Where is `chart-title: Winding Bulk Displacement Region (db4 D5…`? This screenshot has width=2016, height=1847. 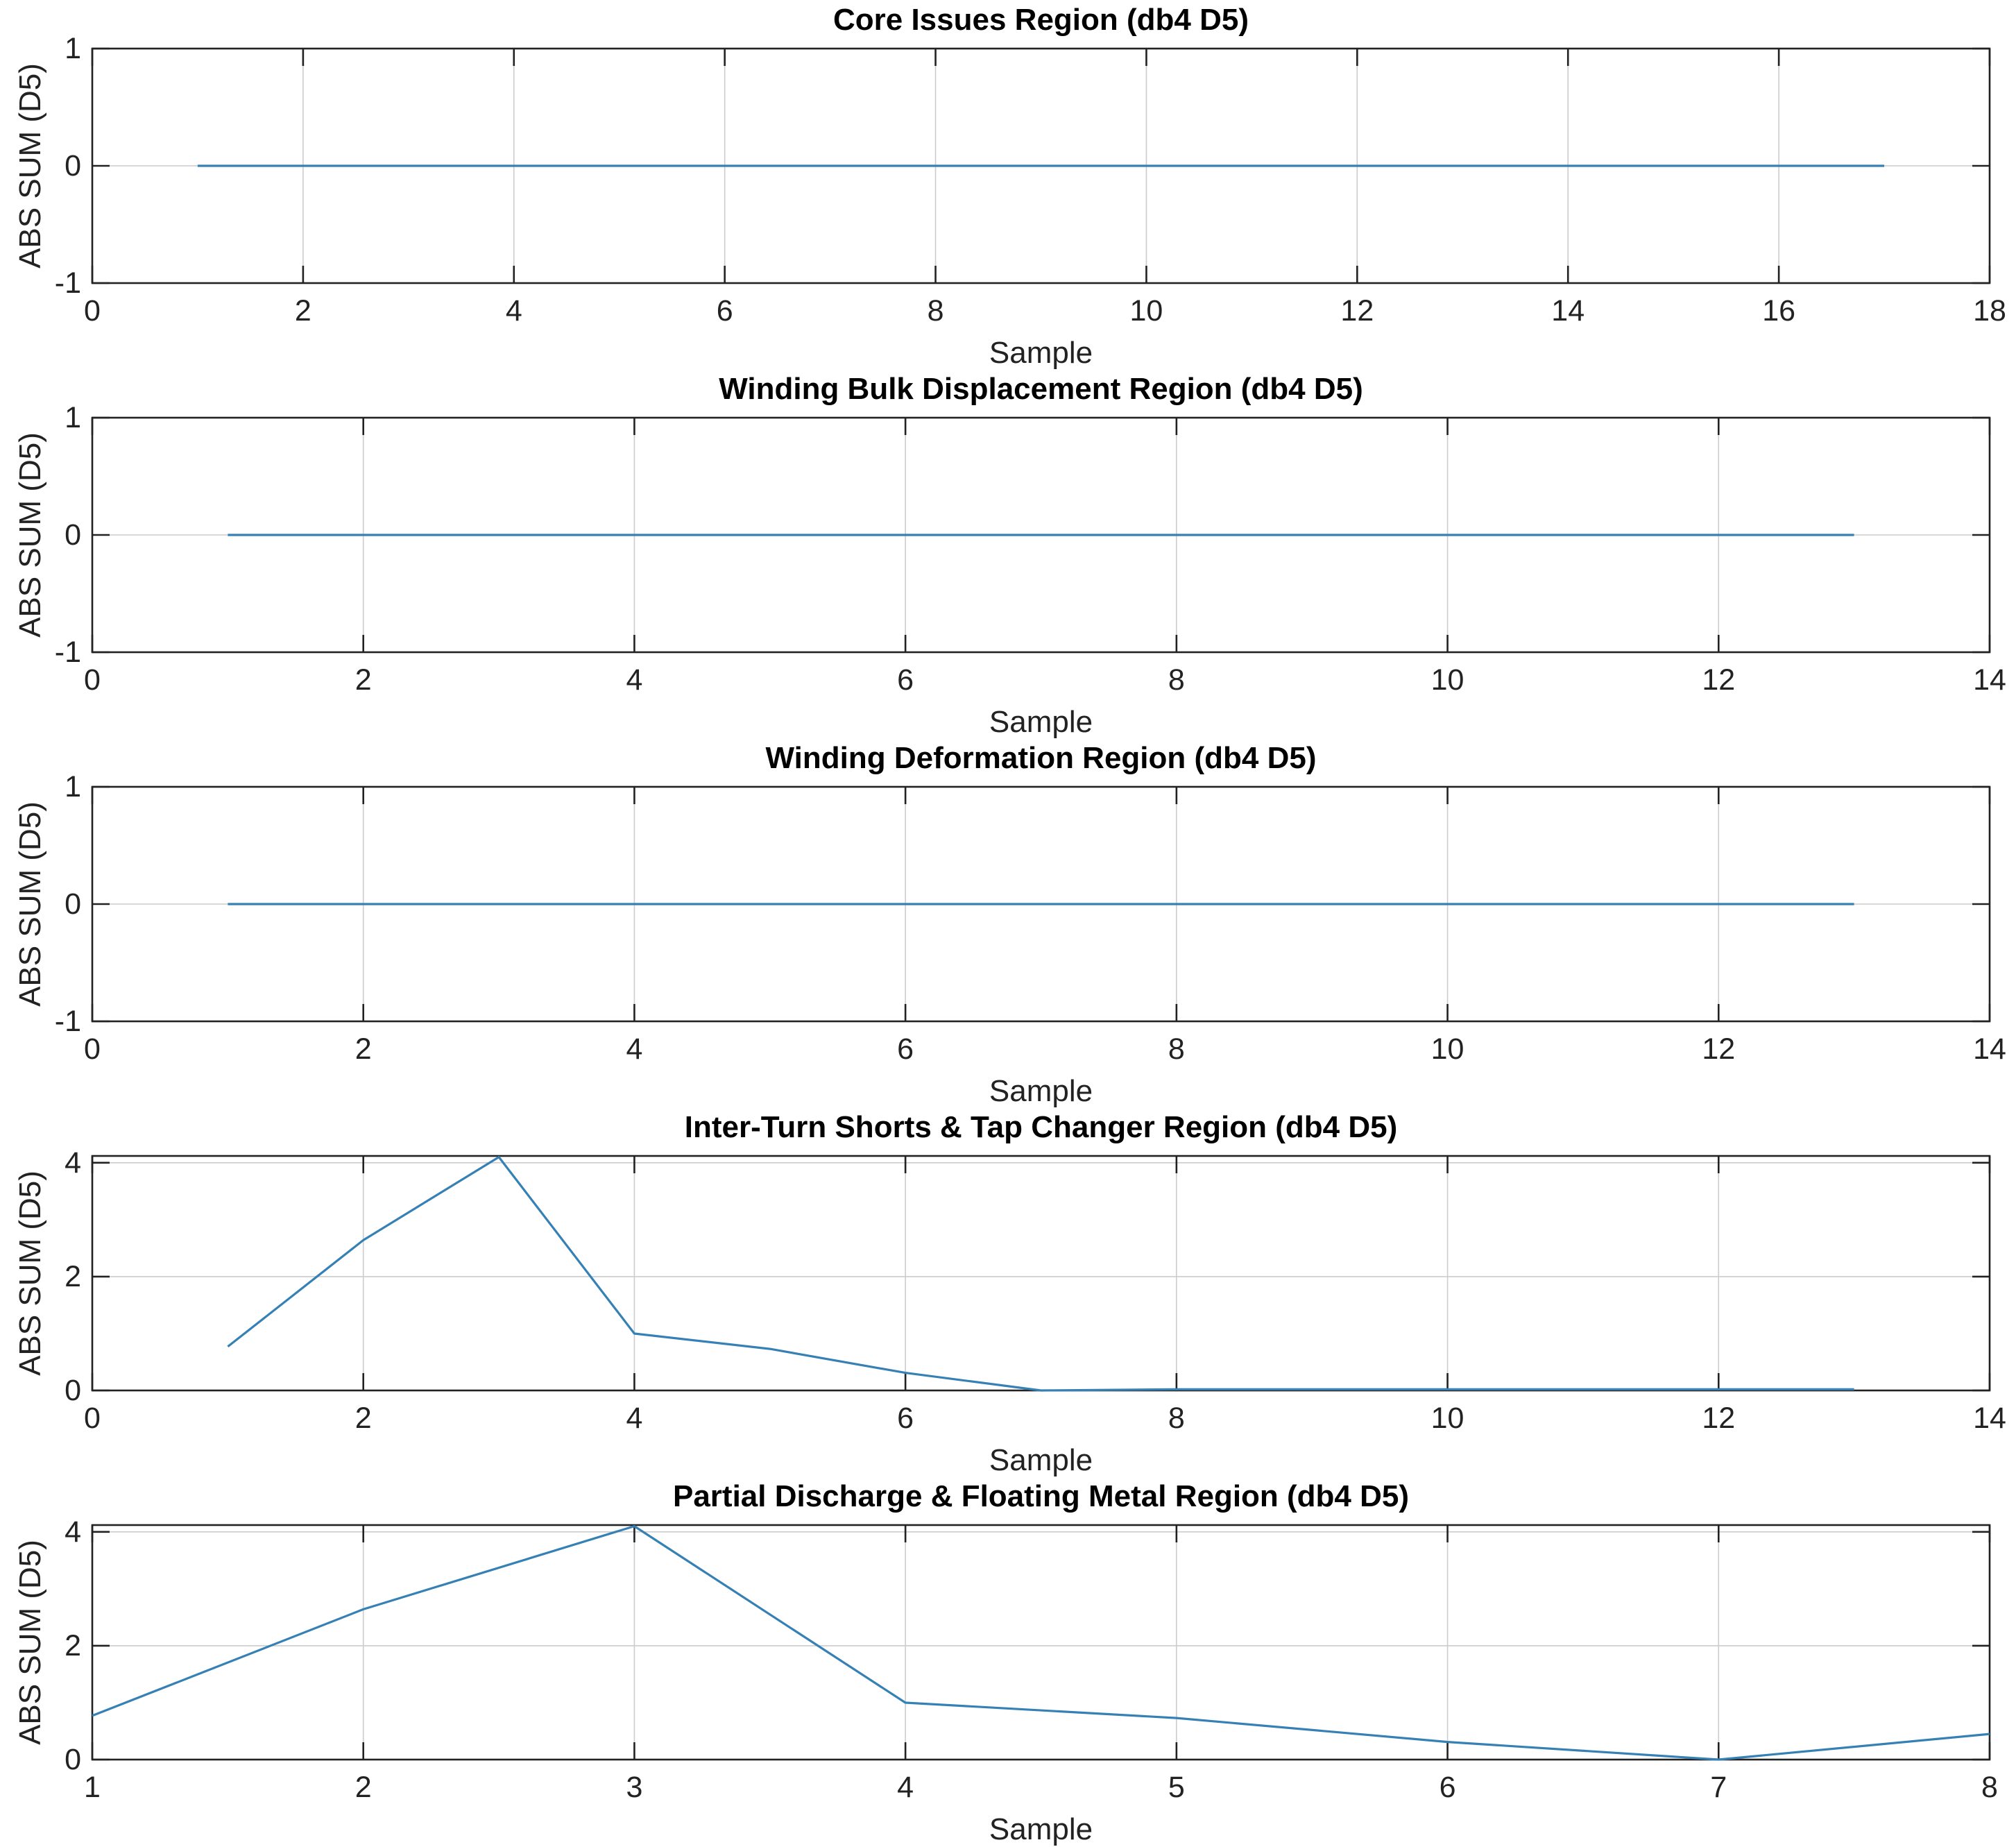 chart-title: Winding Bulk Displacement Region (db4 D5… is located at coordinates (1041, 389).